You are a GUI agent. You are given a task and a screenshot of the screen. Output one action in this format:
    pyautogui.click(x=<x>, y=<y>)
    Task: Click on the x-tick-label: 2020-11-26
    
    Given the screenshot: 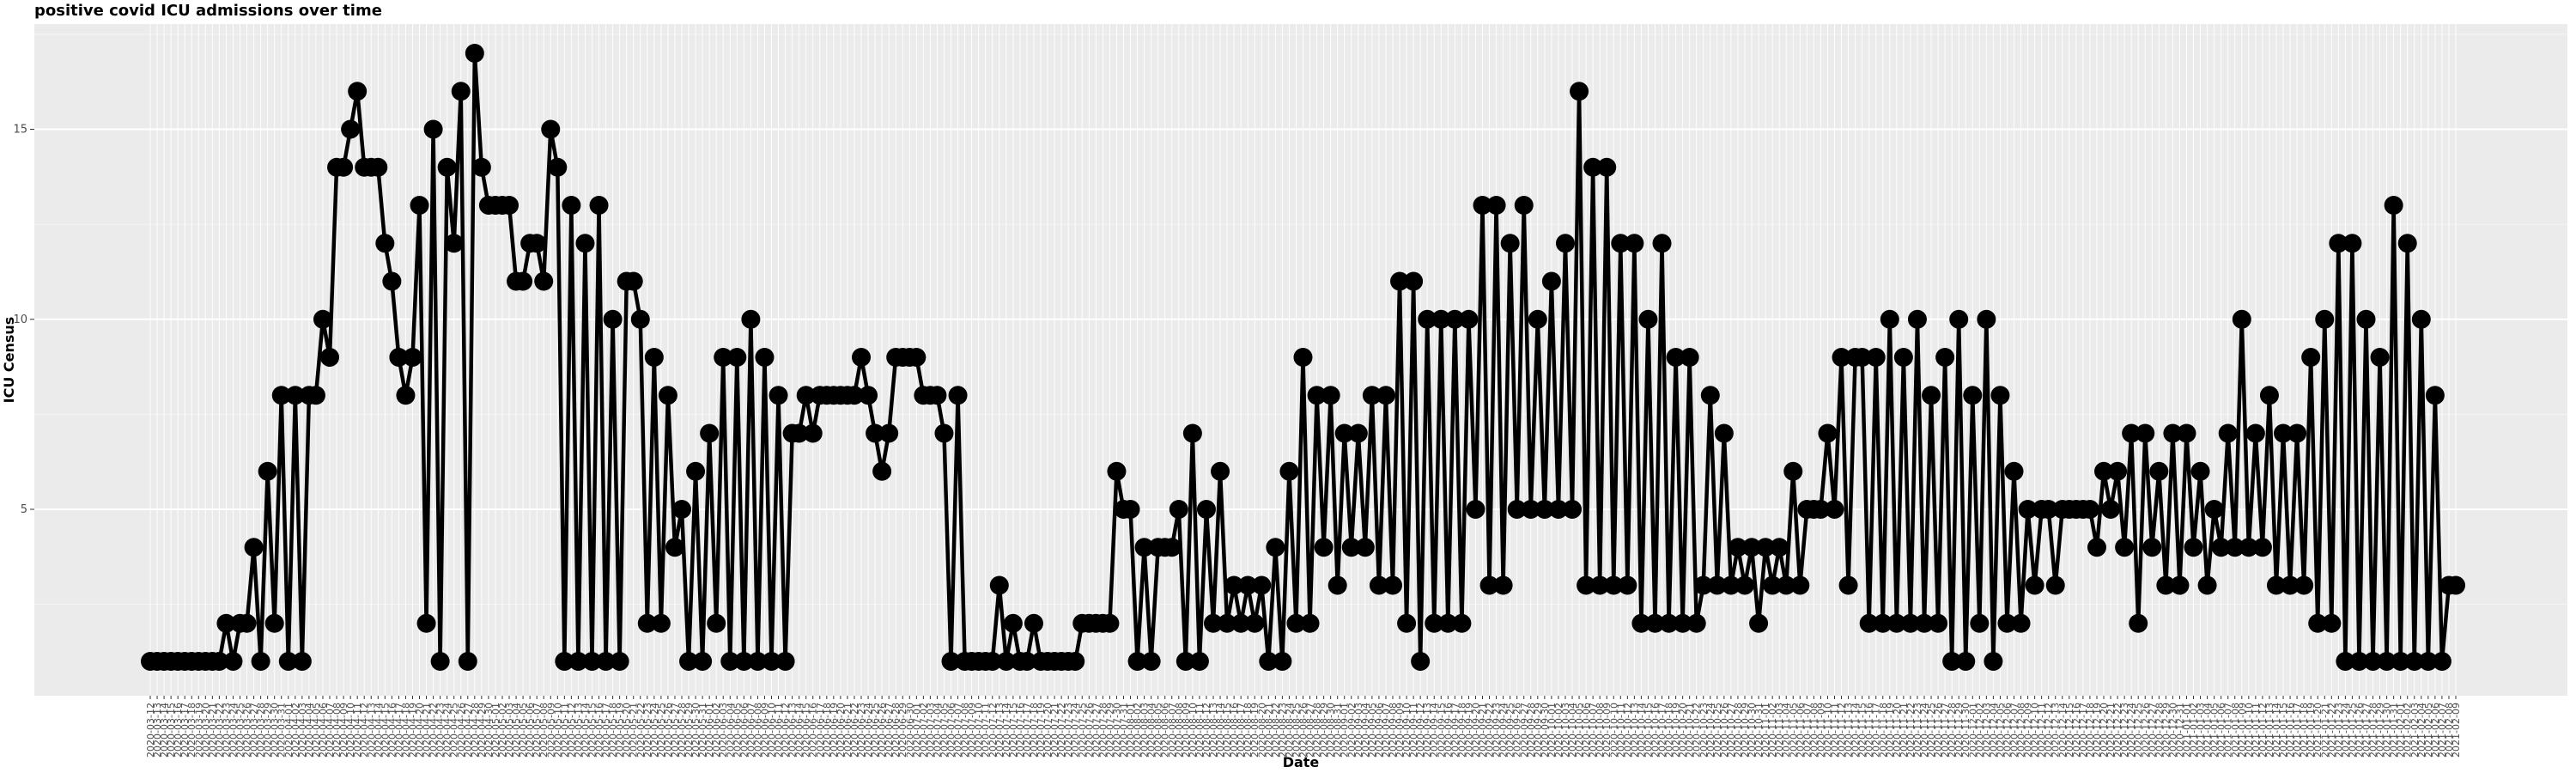 What is the action you would take?
    pyautogui.click(x=1938, y=730)
    